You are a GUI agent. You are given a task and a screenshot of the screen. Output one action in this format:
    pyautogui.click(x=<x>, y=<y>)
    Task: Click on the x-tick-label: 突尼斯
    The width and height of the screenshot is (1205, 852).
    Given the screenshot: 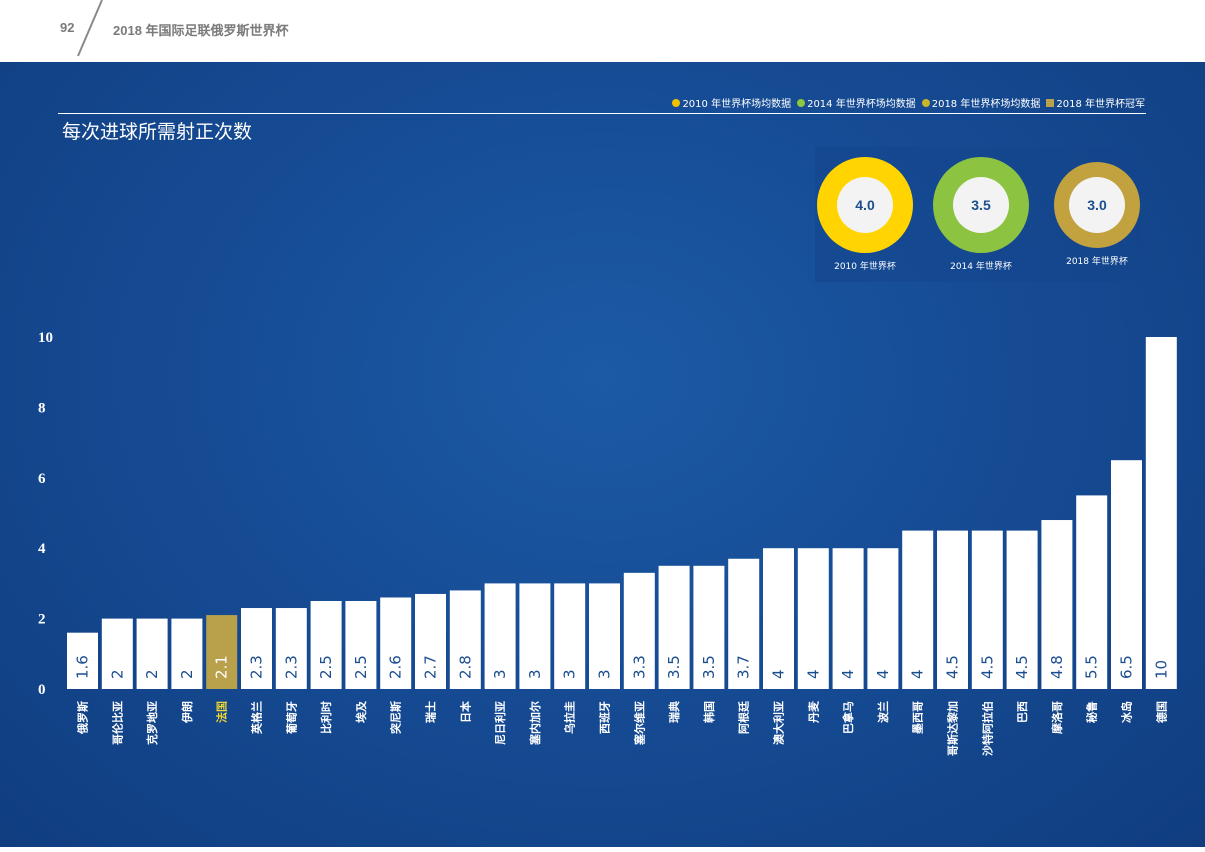 What is the action you would take?
    pyautogui.click(x=396, y=717)
    